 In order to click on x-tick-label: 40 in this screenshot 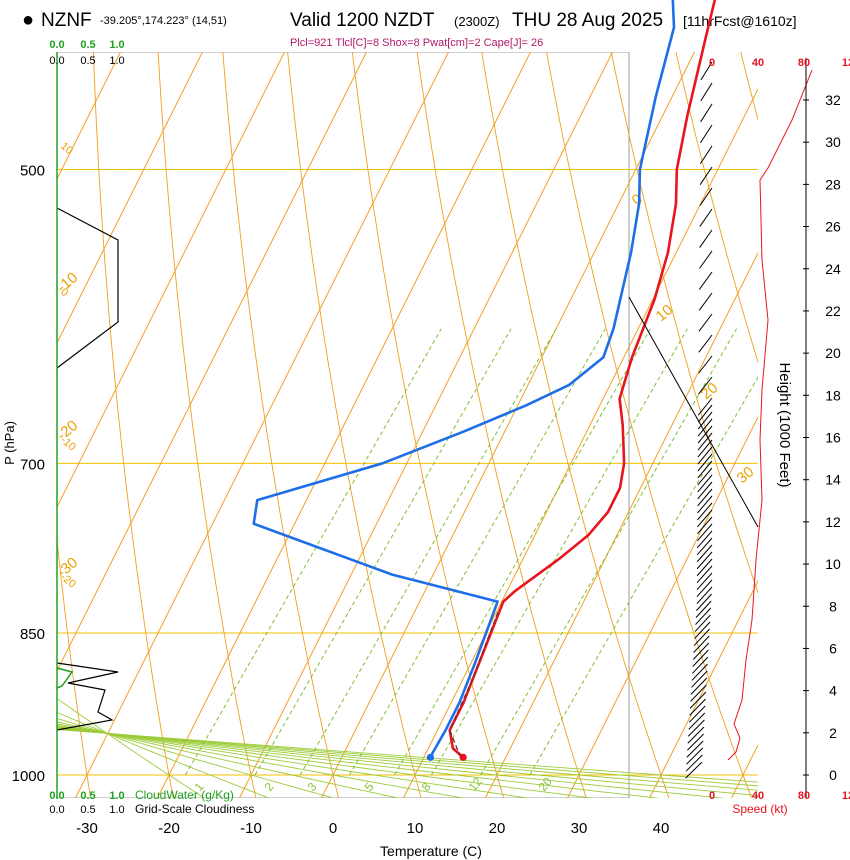, I will do `click(661, 828)`.